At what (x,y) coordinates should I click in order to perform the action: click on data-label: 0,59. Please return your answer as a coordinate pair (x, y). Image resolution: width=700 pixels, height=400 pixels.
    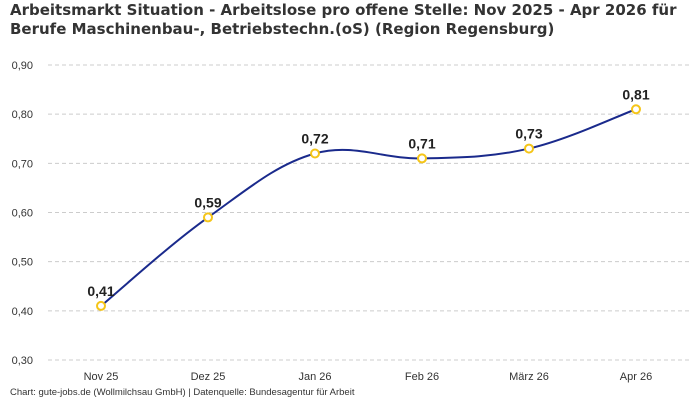
    Looking at the image, I should click on (207, 202).